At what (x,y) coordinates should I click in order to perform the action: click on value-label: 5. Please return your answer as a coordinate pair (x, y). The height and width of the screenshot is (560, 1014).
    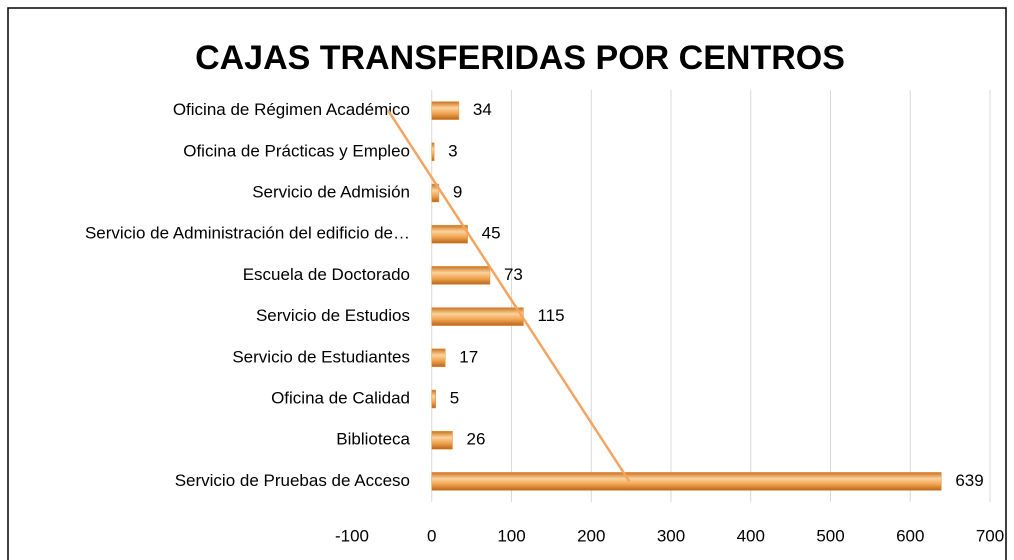
    Looking at the image, I should click on (454, 397).